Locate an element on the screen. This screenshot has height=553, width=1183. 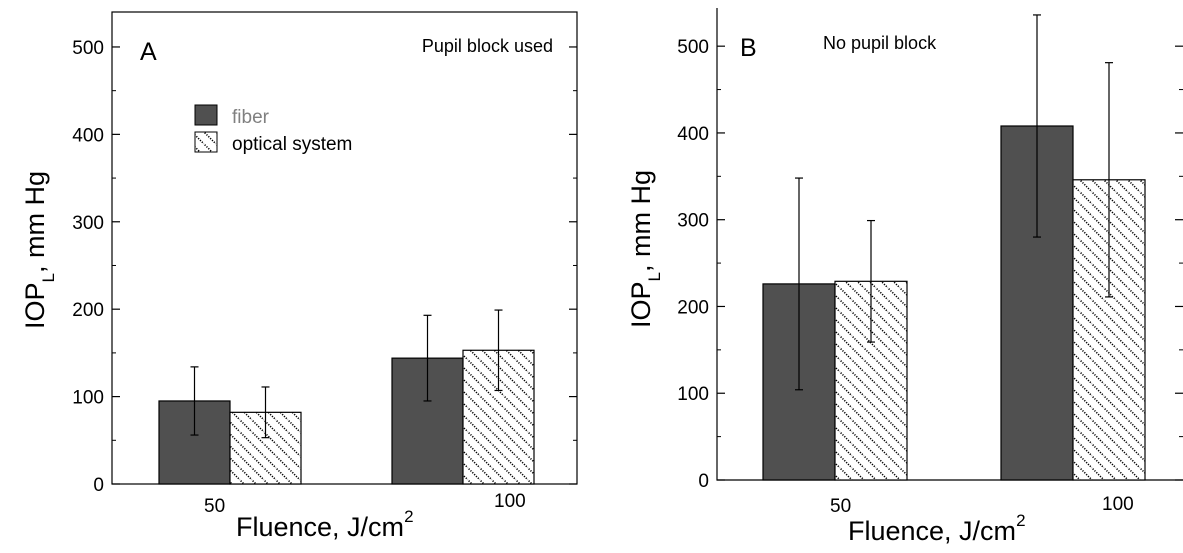
panel-a-y-title: IOPL, mm Hg is located at coordinates (39, 250).